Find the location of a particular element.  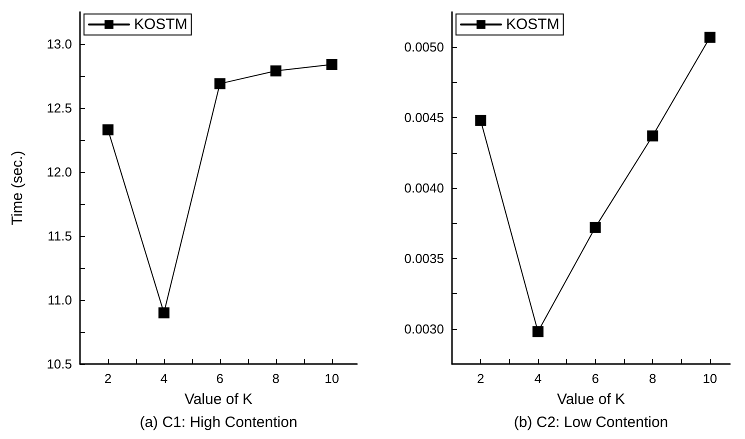

y-tick-label: 11.0 is located at coordinates (60, 300).